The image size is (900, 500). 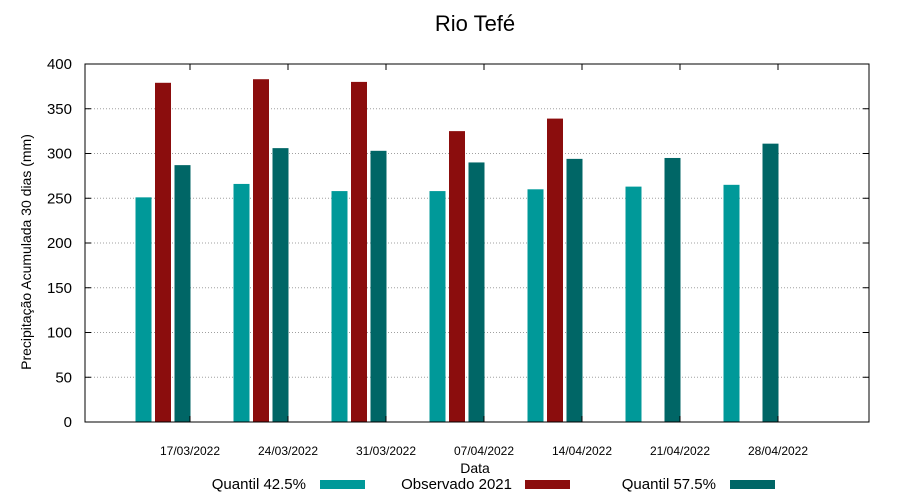 I want to click on y-tick-label: 350, so click(x=59, y=109).